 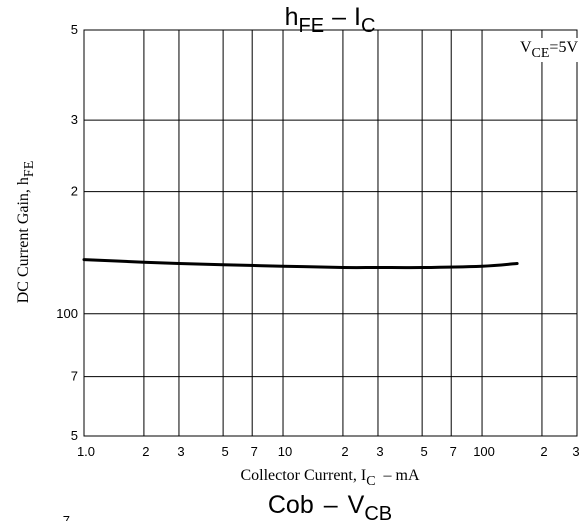 I want to click on next-chart-y-tick-label: 7, so click(x=66, y=517).